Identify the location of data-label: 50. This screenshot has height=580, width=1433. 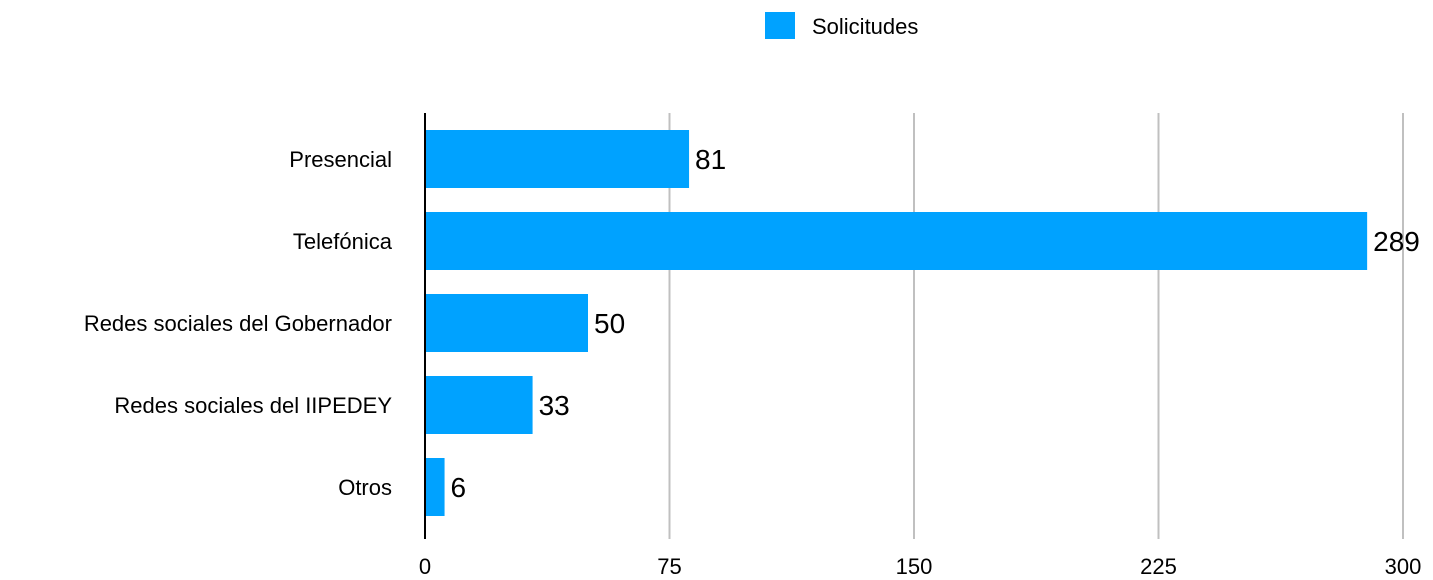
(609, 323).